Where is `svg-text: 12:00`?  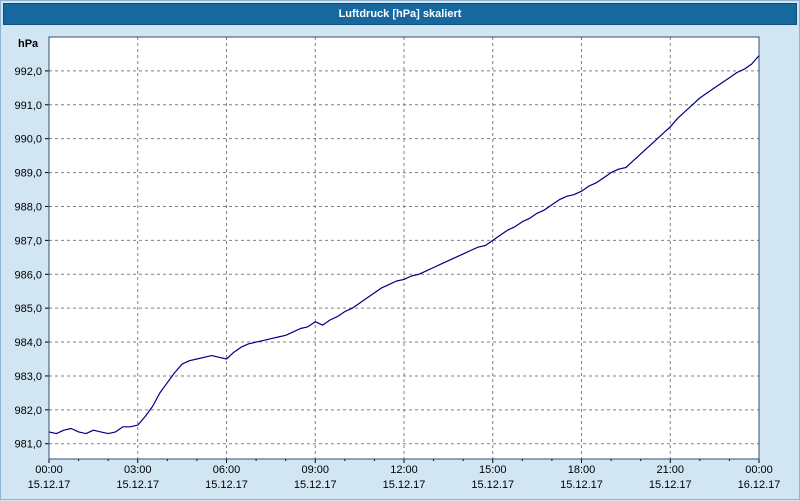
svg-text: 12:00 is located at coordinates (404, 470).